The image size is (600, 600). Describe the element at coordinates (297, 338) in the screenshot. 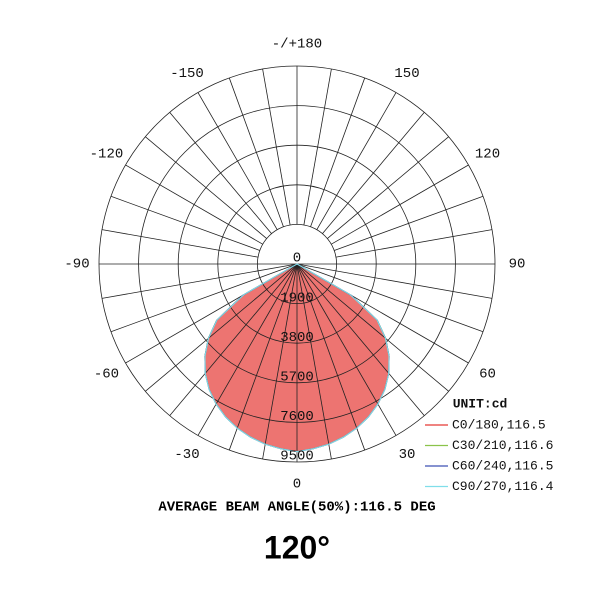

I see `radial-label: 3800` at that location.